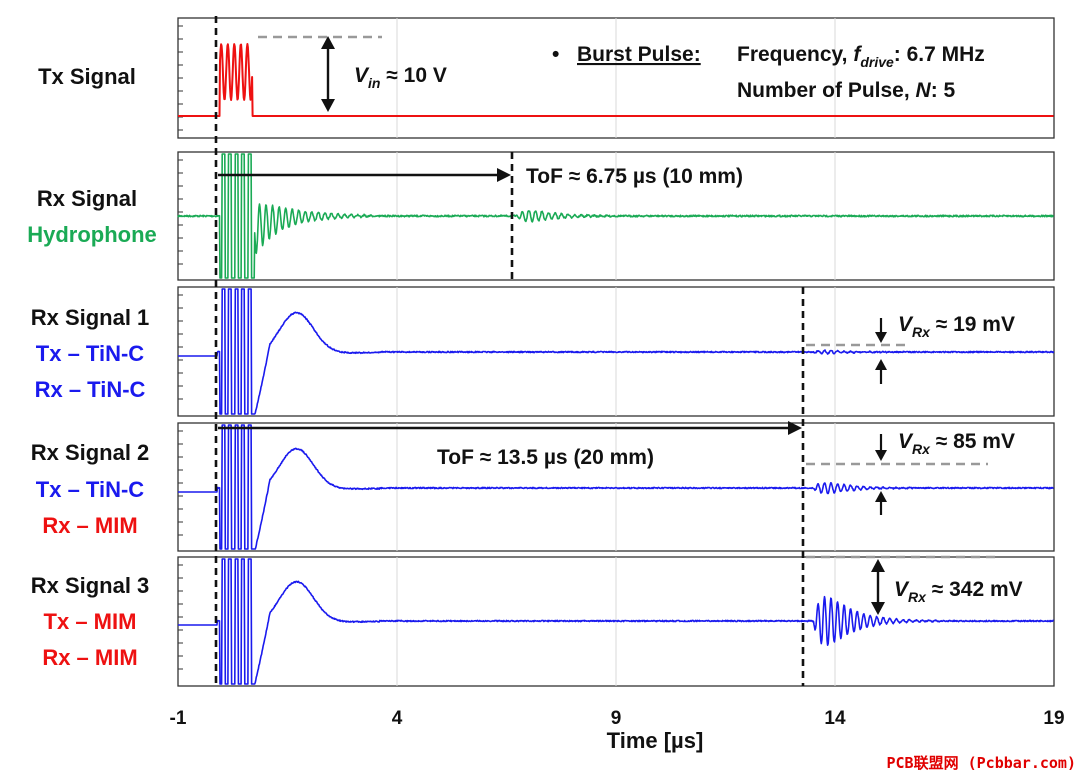 The width and height of the screenshot is (1080, 774). I want to click on label-hydrophone: Hydrophone, so click(92, 234).